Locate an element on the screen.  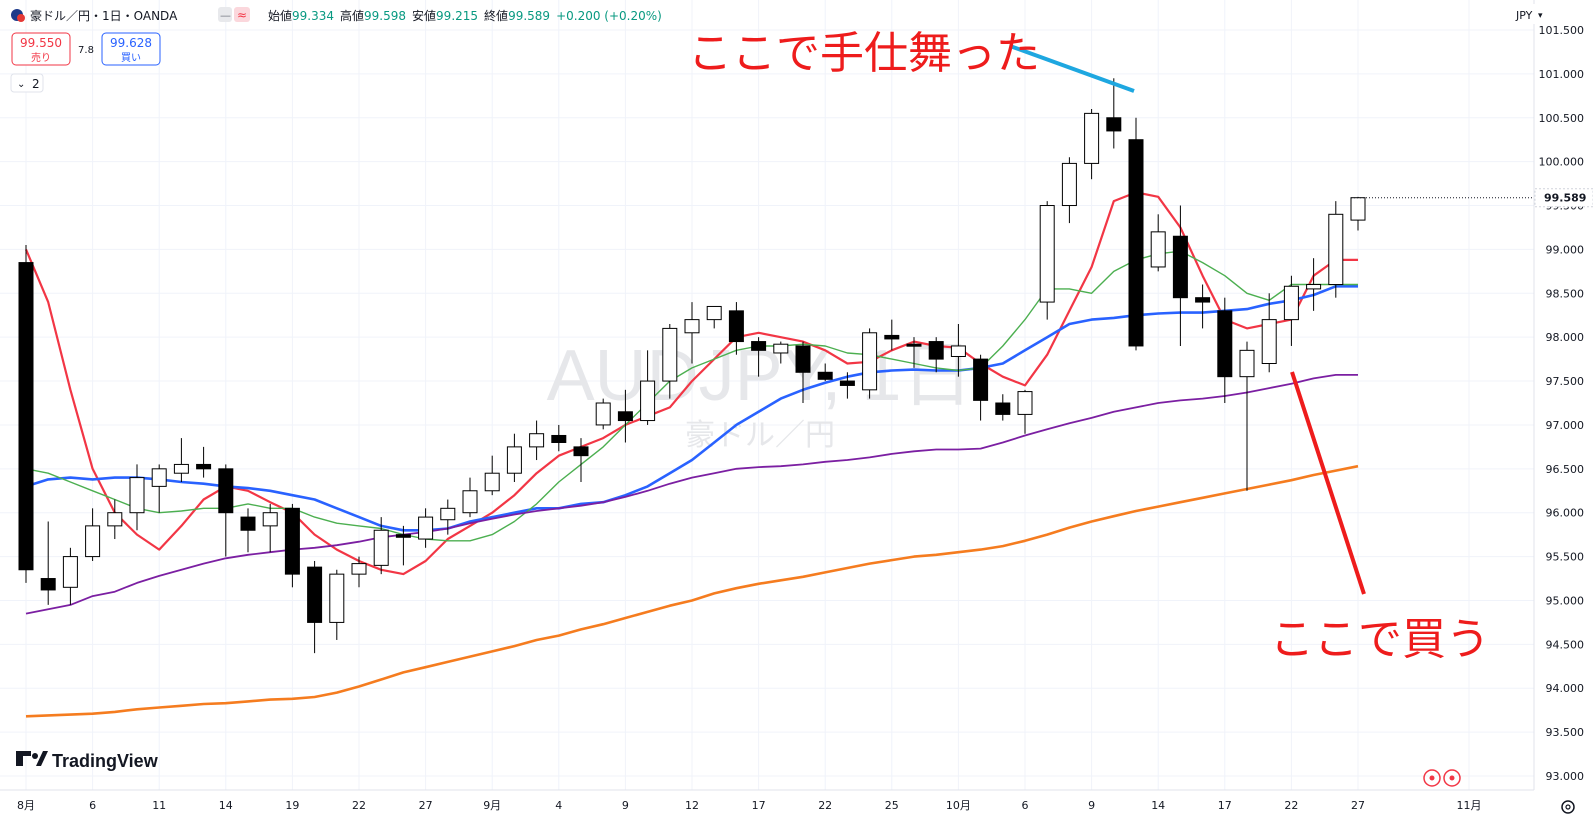
ohlc-value: 99.589 is located at coordinates (529, 16).